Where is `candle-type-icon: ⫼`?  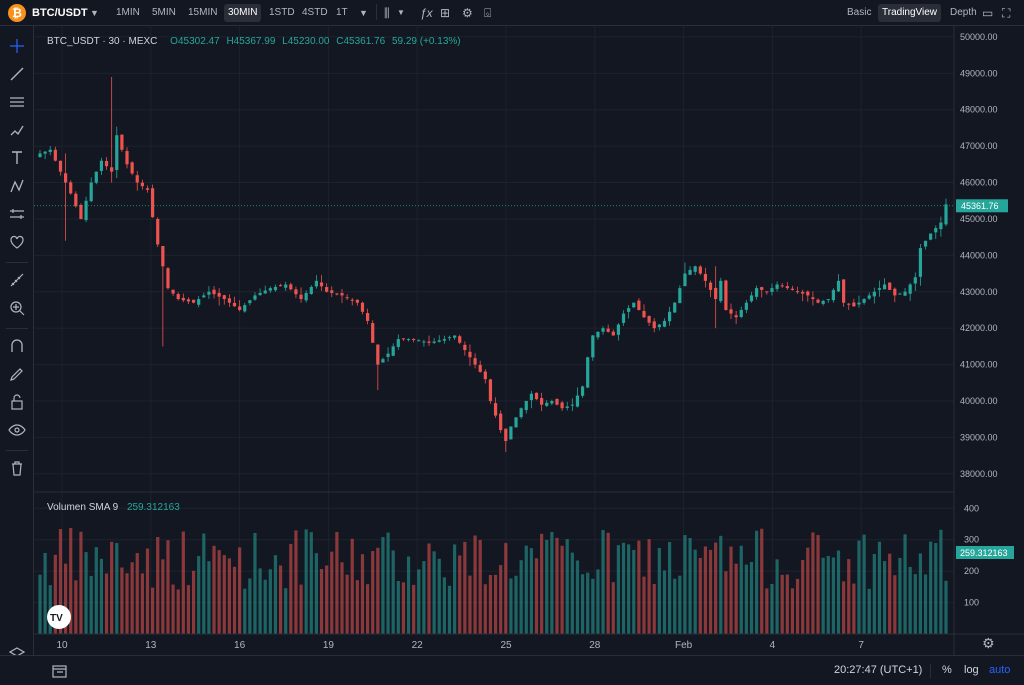 candle-type-icon: ⫼ is located at coordinates (387, 13).